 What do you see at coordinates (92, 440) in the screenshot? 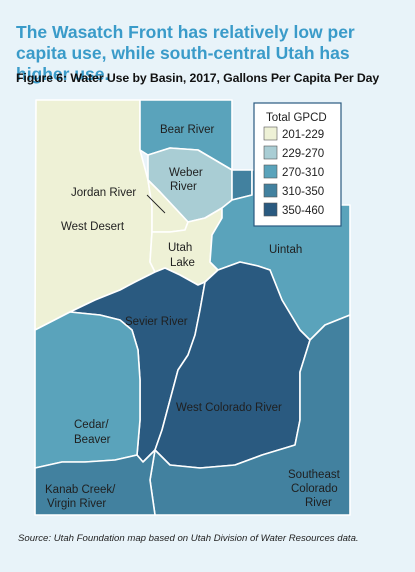
I see `label-cedar-beaver-line2: Beaver` at bounding box center [92, 440].